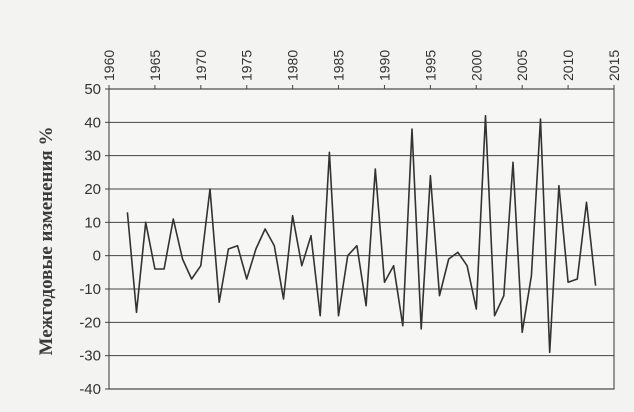  What do you see at coordinates (155, 65) in the screenshot?
I see `x-tick-label: 1965` at bounding box center [155, 65].